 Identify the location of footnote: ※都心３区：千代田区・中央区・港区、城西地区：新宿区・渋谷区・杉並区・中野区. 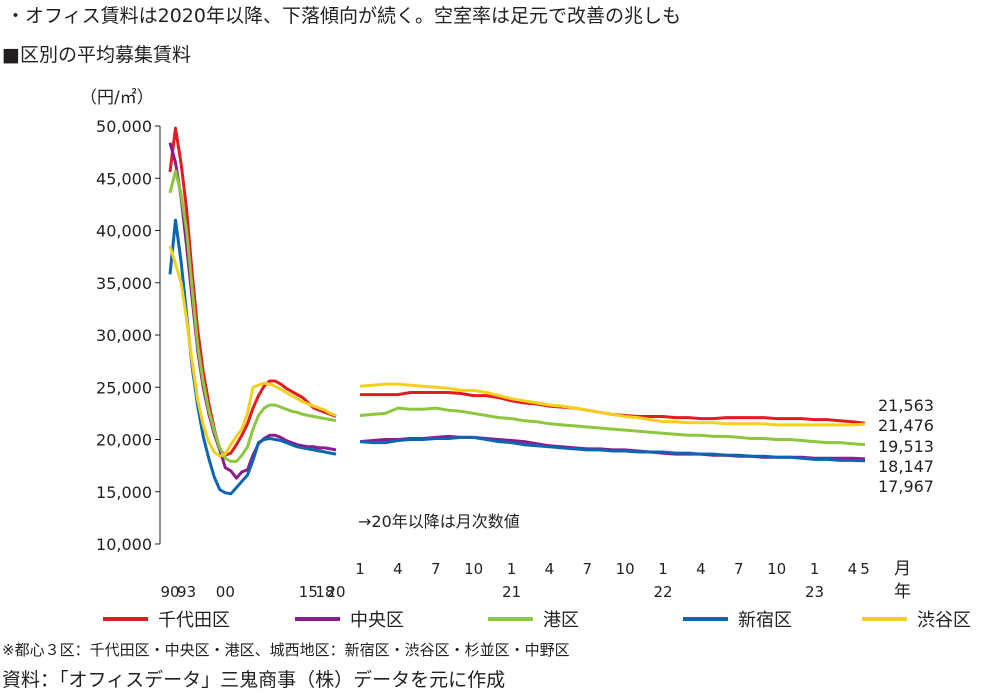
(286, 650).